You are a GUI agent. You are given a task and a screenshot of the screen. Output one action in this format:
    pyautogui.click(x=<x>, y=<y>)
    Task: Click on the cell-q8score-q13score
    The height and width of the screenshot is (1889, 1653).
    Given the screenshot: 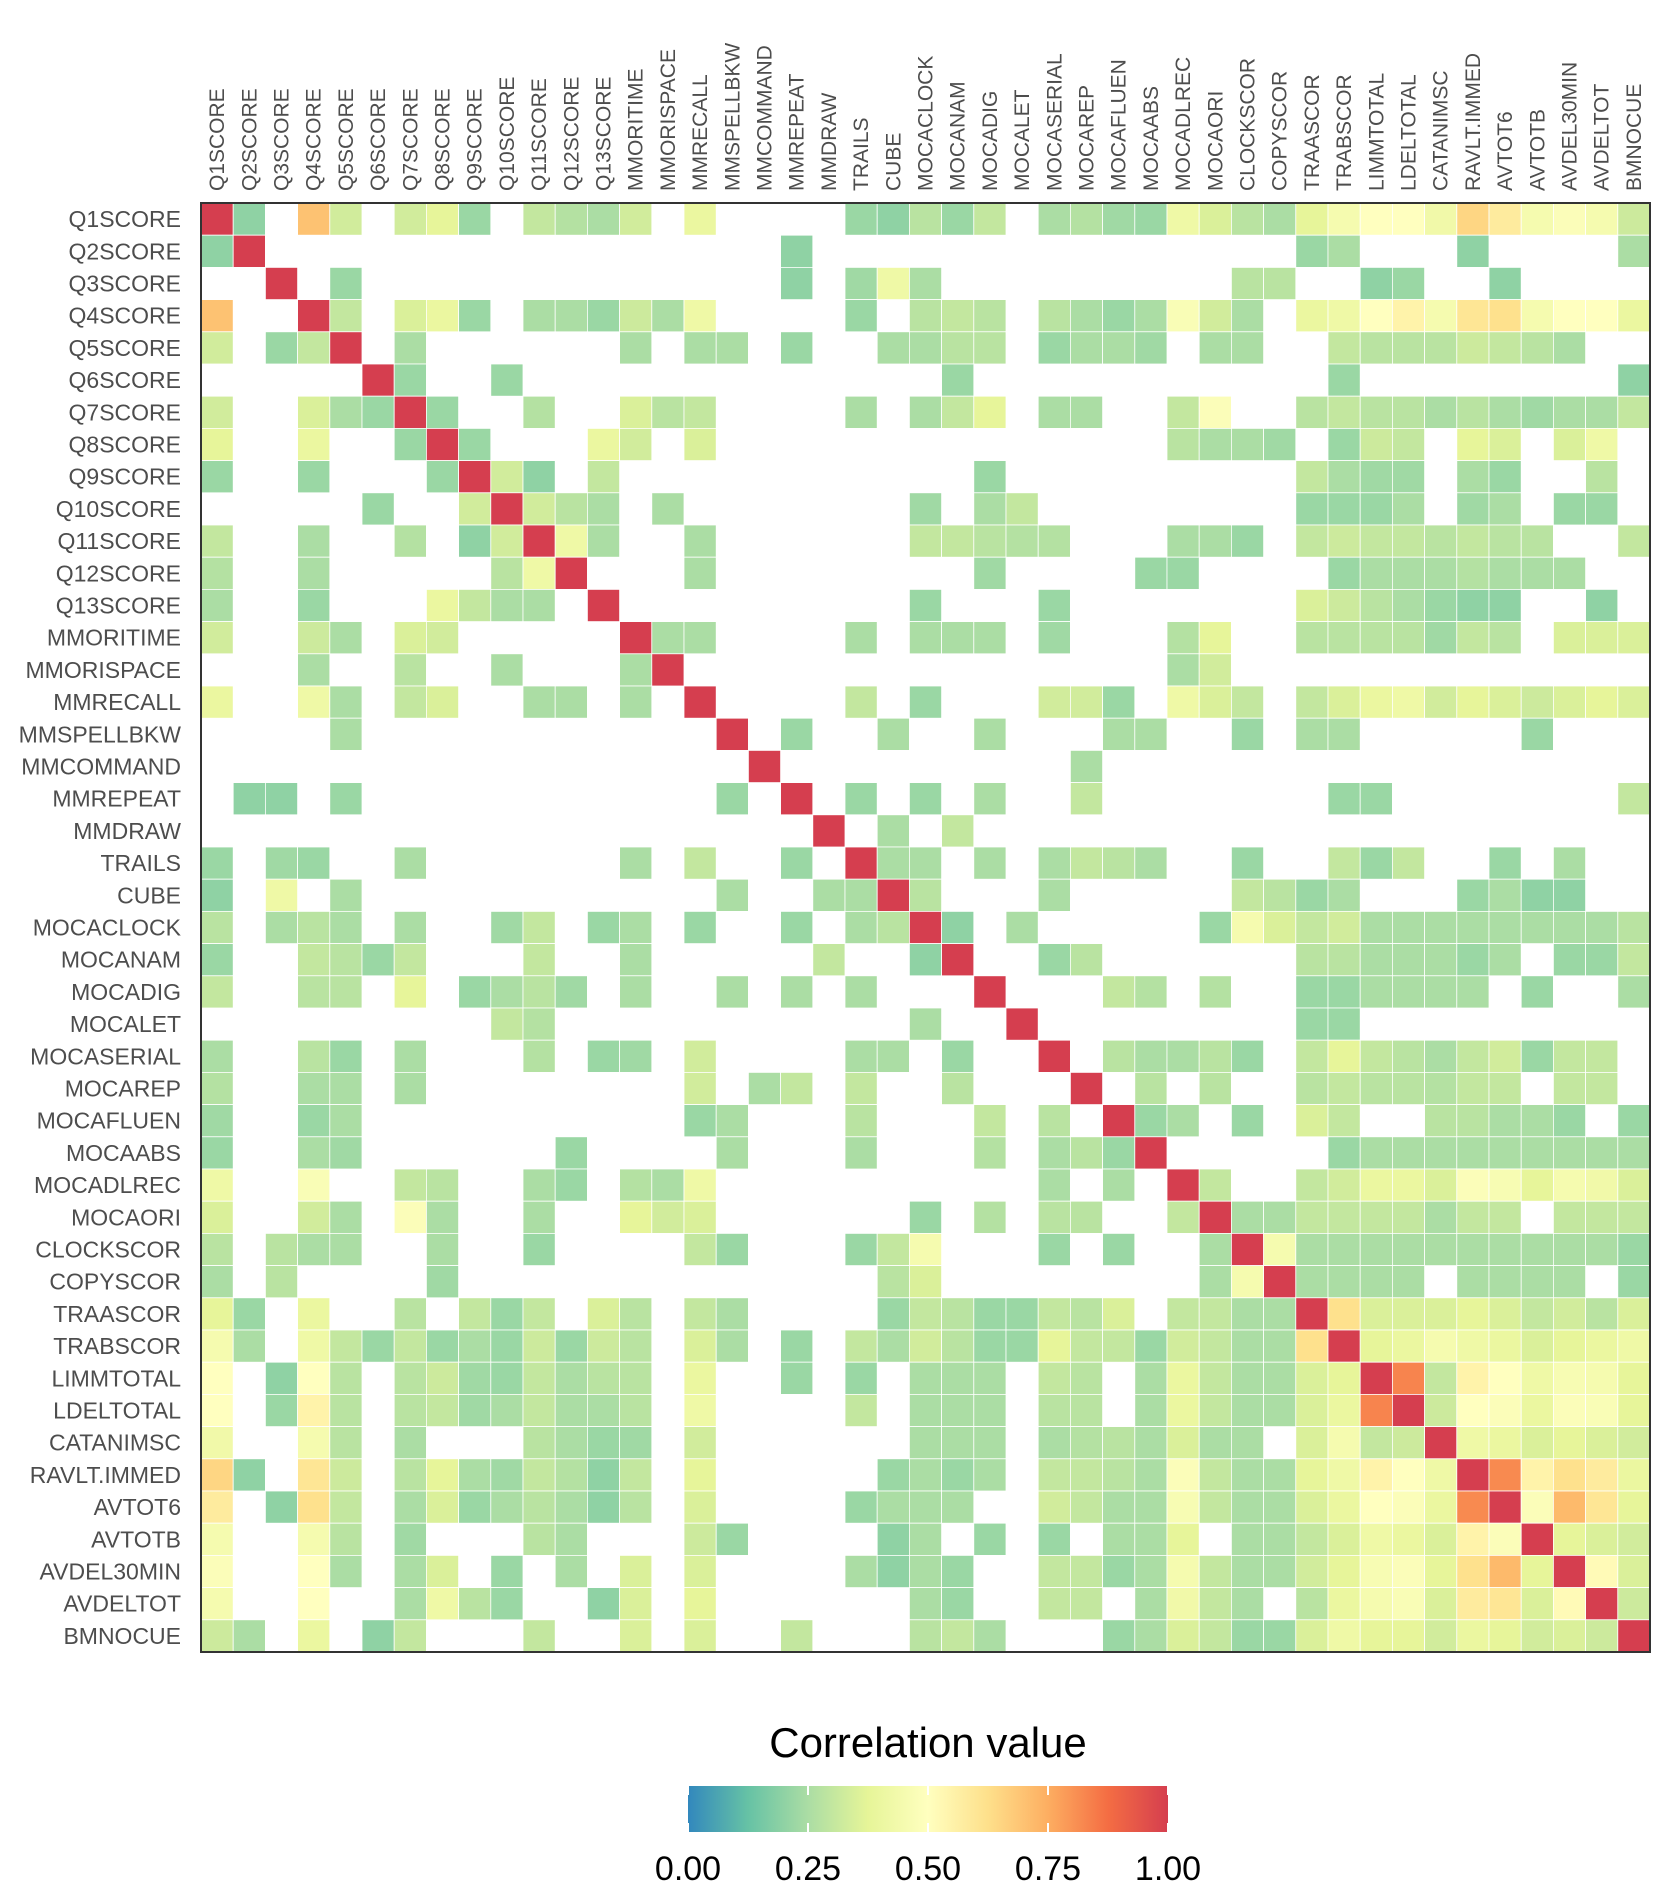 What is the action you would take?
    pyautogui.click(x=604, y=444)
    